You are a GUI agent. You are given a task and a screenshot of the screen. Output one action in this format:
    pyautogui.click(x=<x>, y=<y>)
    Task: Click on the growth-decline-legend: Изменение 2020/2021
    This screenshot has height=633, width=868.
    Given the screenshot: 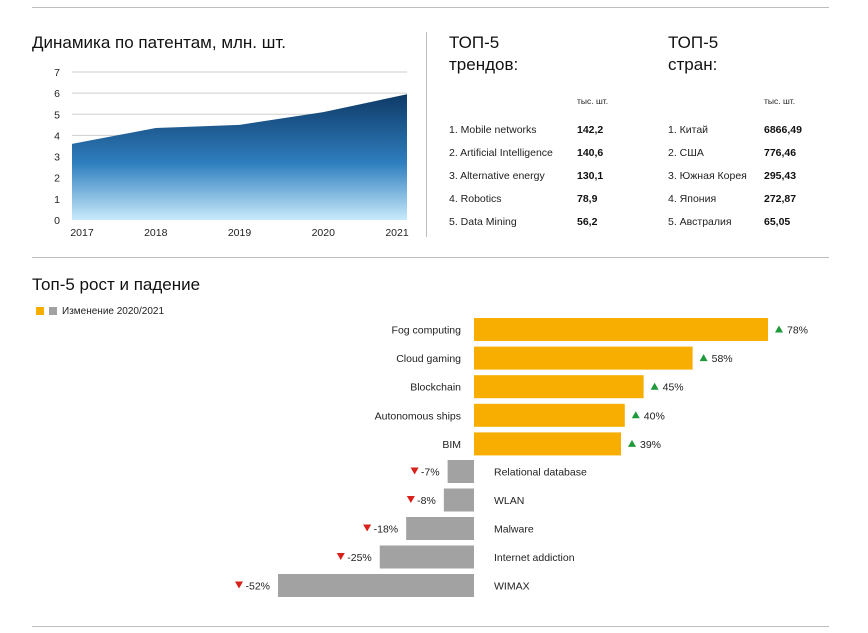 What is the action you would take?
    pyautogui.click(x=100, y=311)
    